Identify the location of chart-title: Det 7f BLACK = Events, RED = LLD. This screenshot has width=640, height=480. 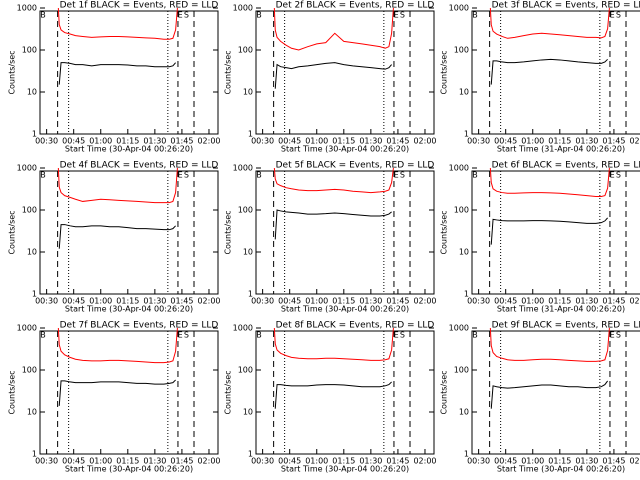
(139, 326).